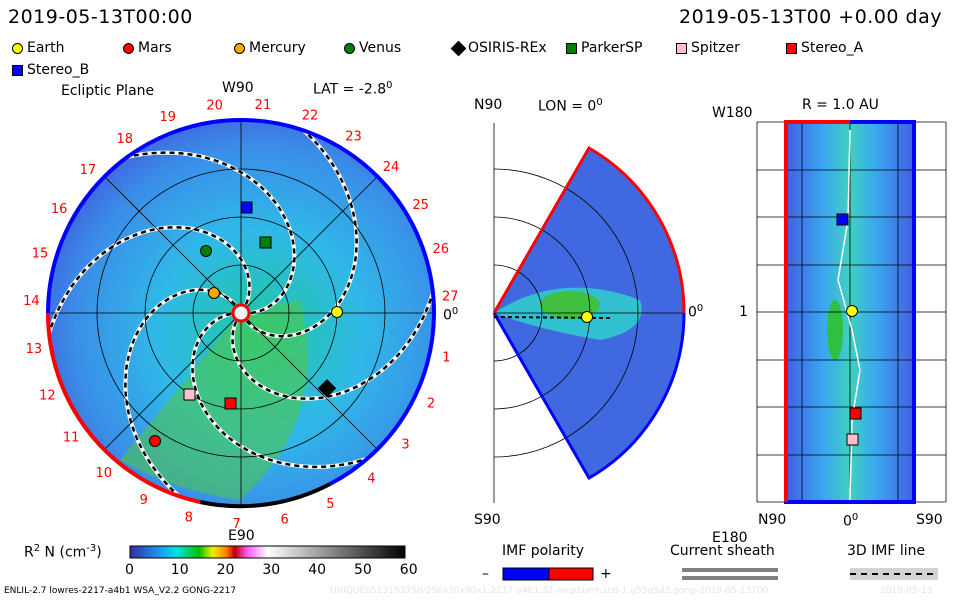 The height and width of the screenshot is (600, 960). I want to click on imf-negative-swatch, so click(526, 574).